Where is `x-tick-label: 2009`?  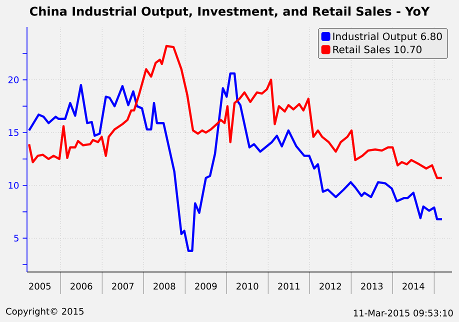 x-tick-label: 2009 is located at coordinates (206, 286).